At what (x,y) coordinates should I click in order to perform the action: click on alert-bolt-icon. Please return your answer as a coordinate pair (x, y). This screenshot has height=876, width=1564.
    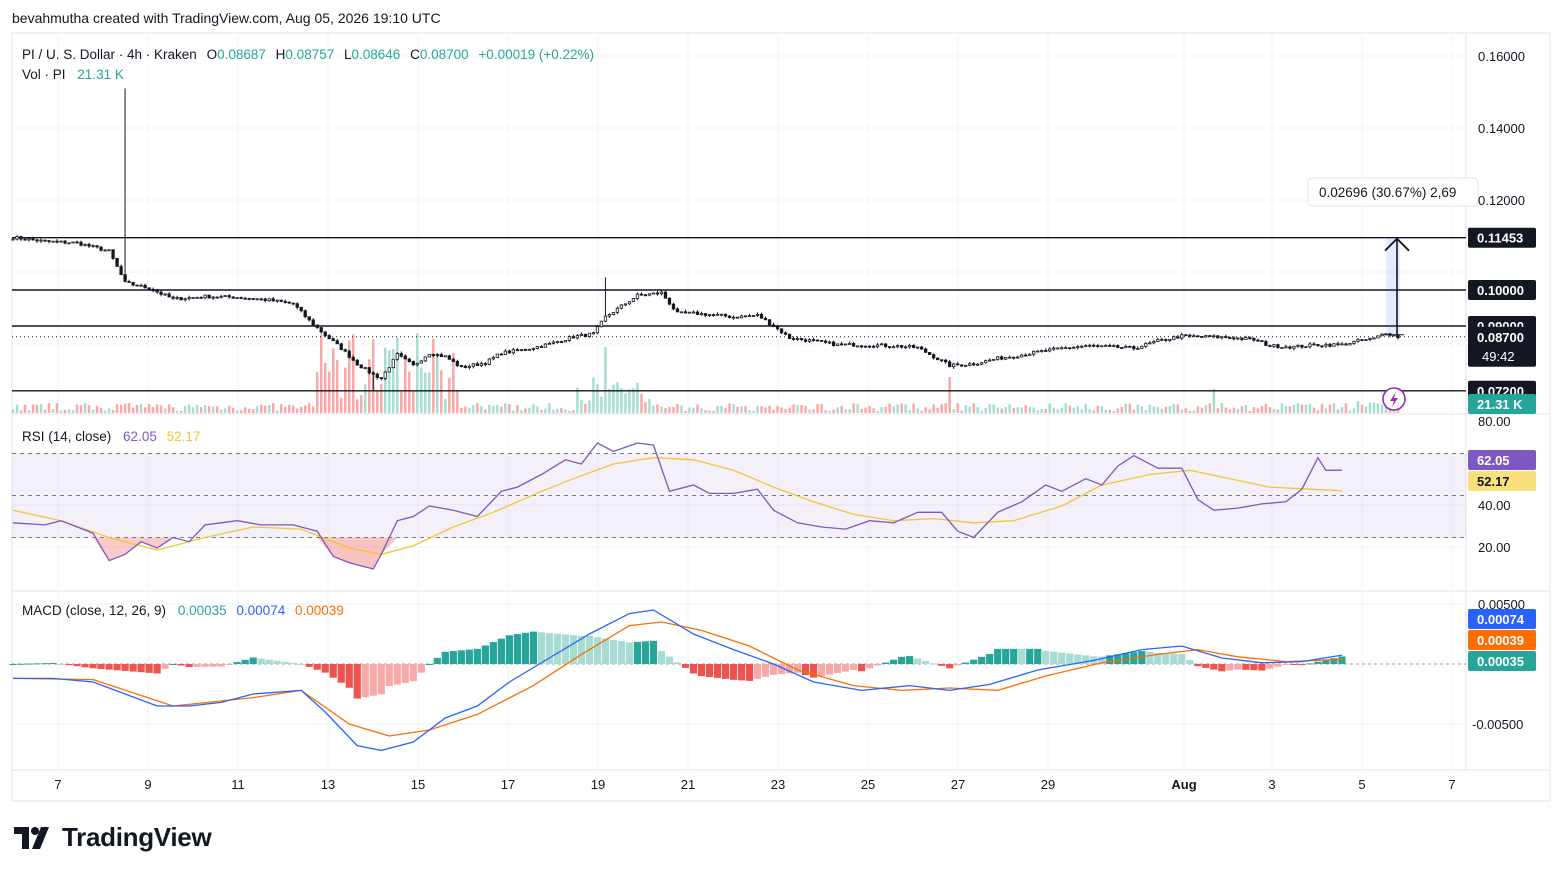
    Looking at the image, I should click on (1394, 399).